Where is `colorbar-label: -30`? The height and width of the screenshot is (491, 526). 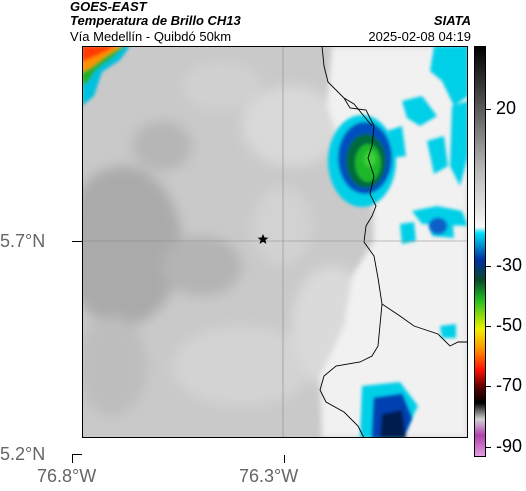 colorbar-label: -30 is located at coordinates (509, 265).